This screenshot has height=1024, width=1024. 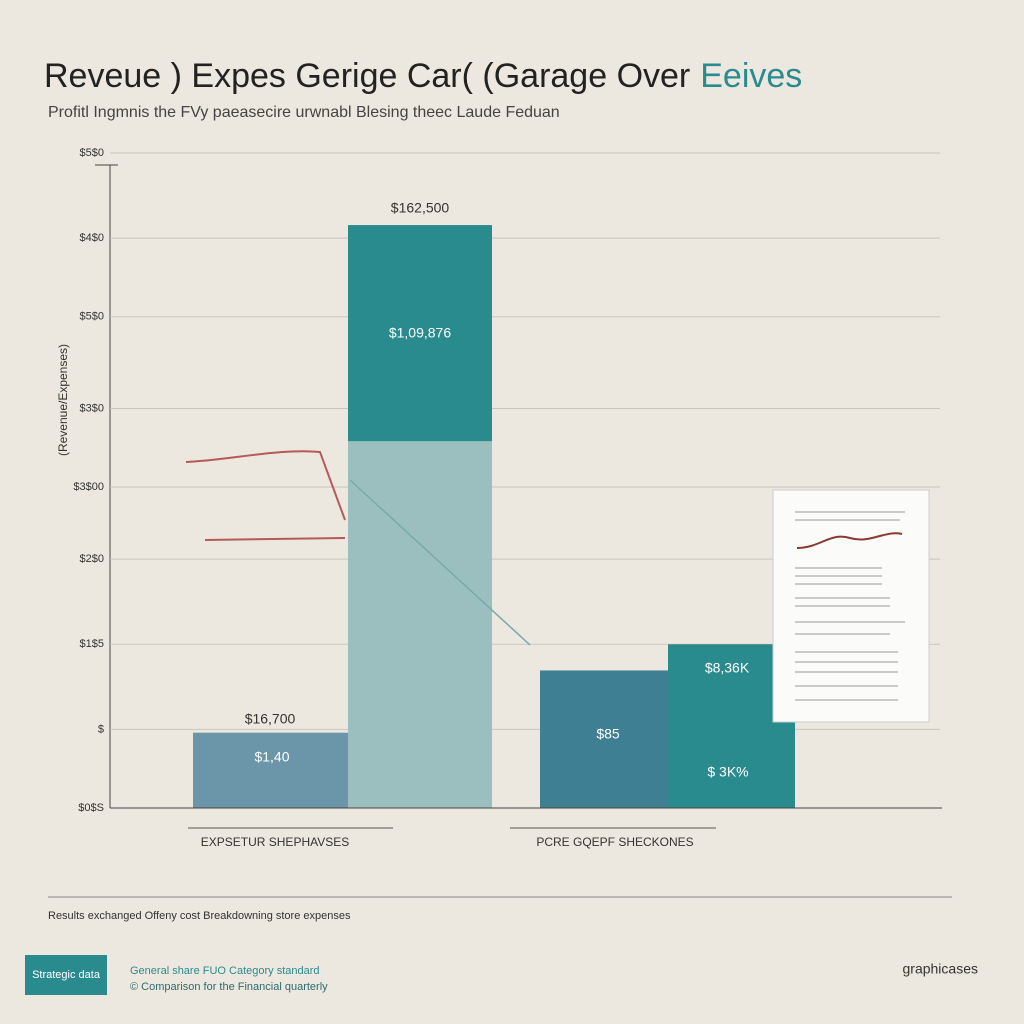 What do you see at coordinates (225, 971) in the screenshot?
I see `footer-line: General share FUO Category standard` at bounding box center [225, 971].